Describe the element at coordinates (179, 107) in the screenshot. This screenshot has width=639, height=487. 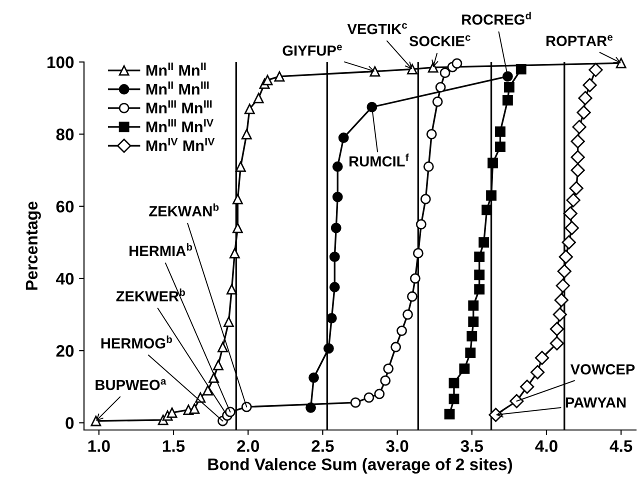
I see `legend-label: Mn$^{III}$ Mn$^{III}$` at that location.